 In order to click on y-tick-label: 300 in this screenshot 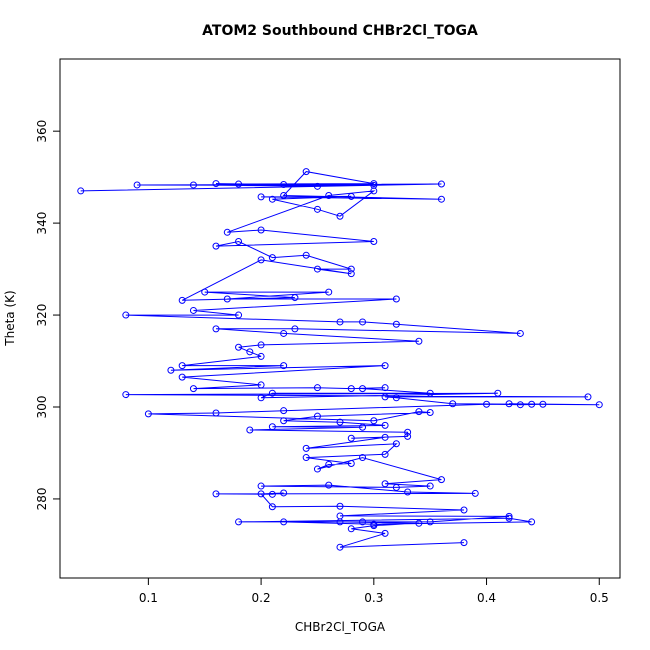, I will do `click(42, 407)`.